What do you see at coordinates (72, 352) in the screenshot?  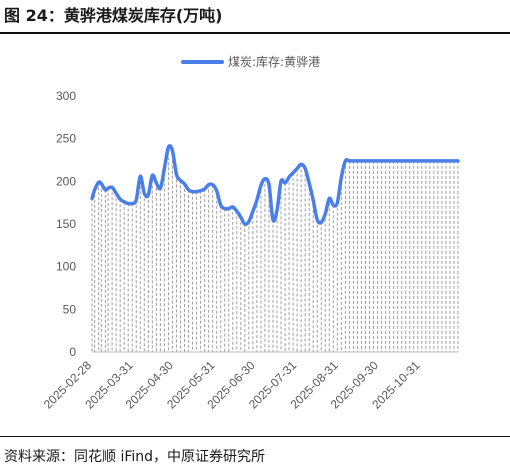 I see `y-tick-label: 0` at bounding box center [72, 352].